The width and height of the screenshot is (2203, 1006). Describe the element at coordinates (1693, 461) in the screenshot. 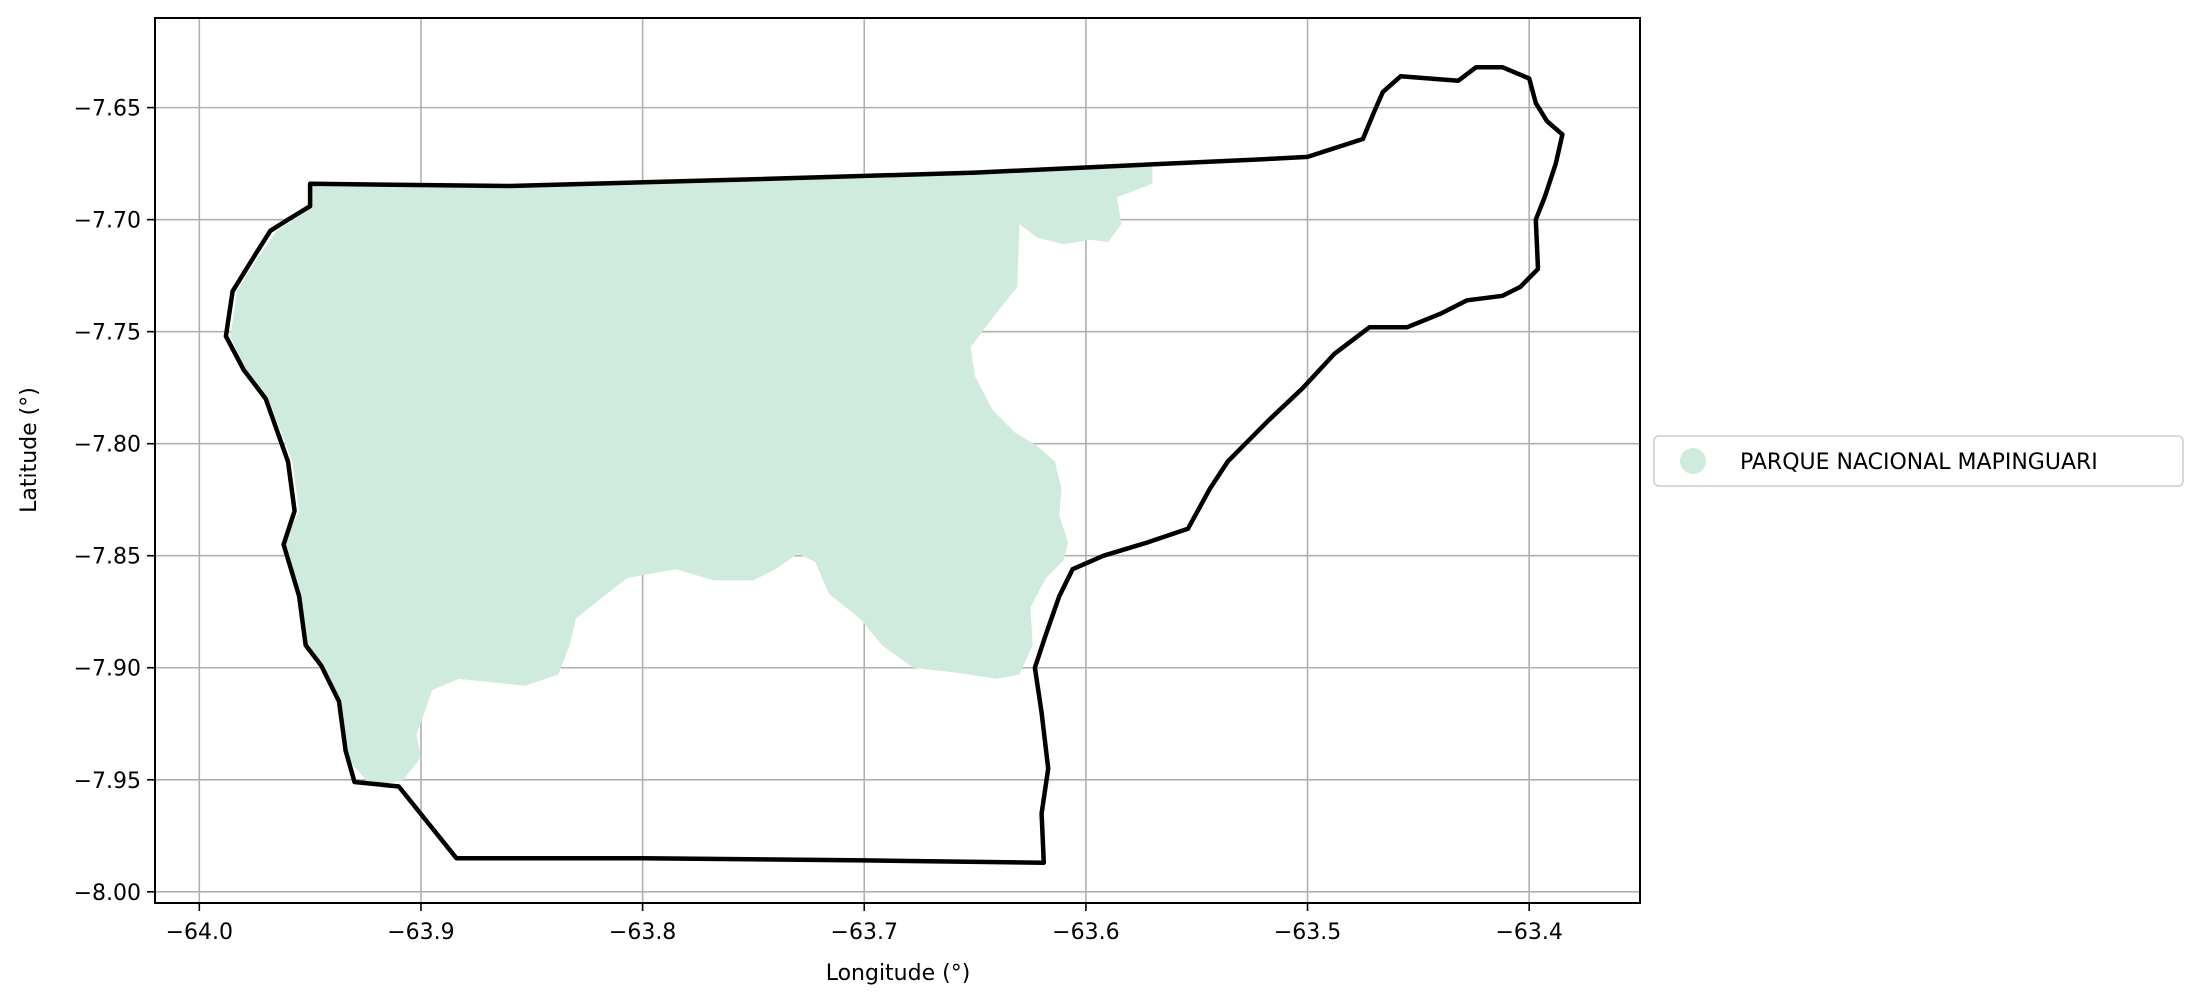

I see `legend-swatch-park` at that location.